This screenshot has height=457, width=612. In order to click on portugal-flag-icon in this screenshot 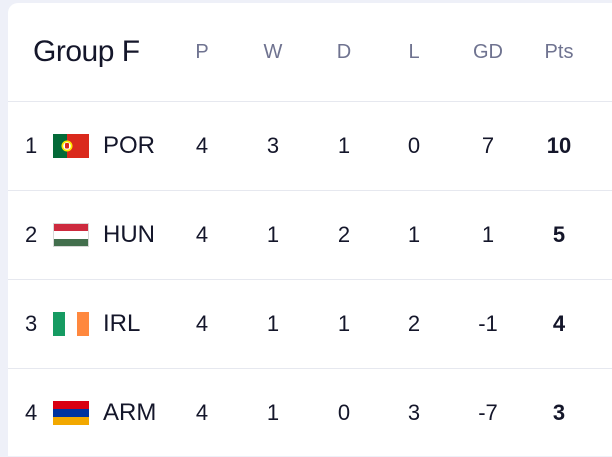, I will do `click(71, 146)`.